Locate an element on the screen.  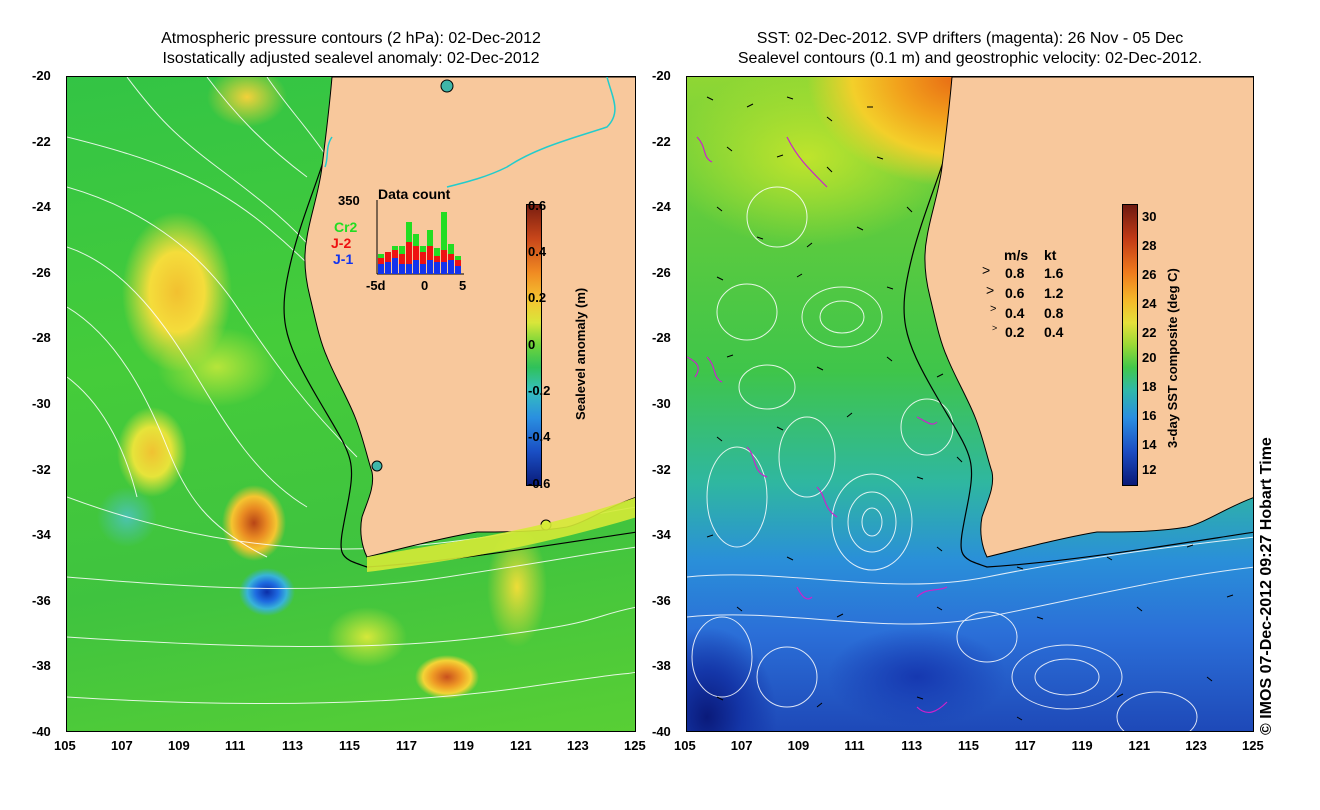
sealevel-colorbar is located at coordinates (534, 345).